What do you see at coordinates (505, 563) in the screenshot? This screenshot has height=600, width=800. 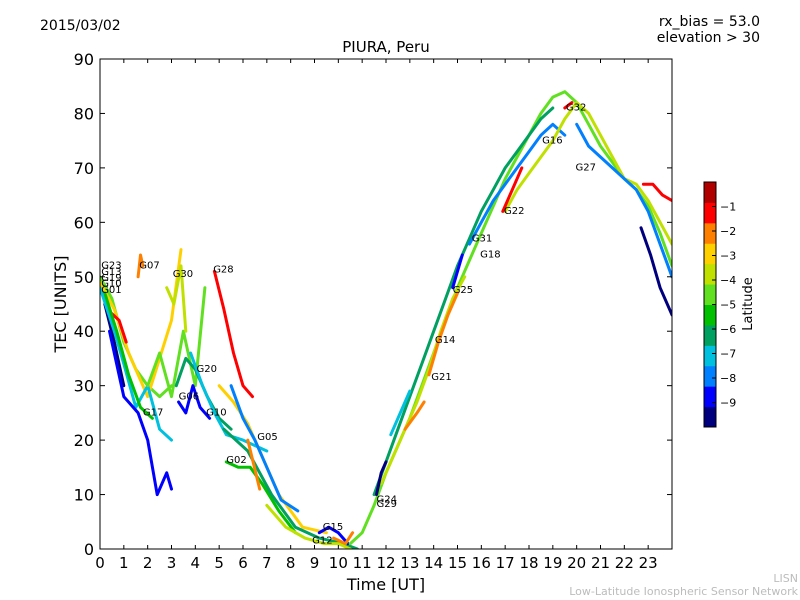 I see `x-tick-label: 17` at bounding box center [505, 563].